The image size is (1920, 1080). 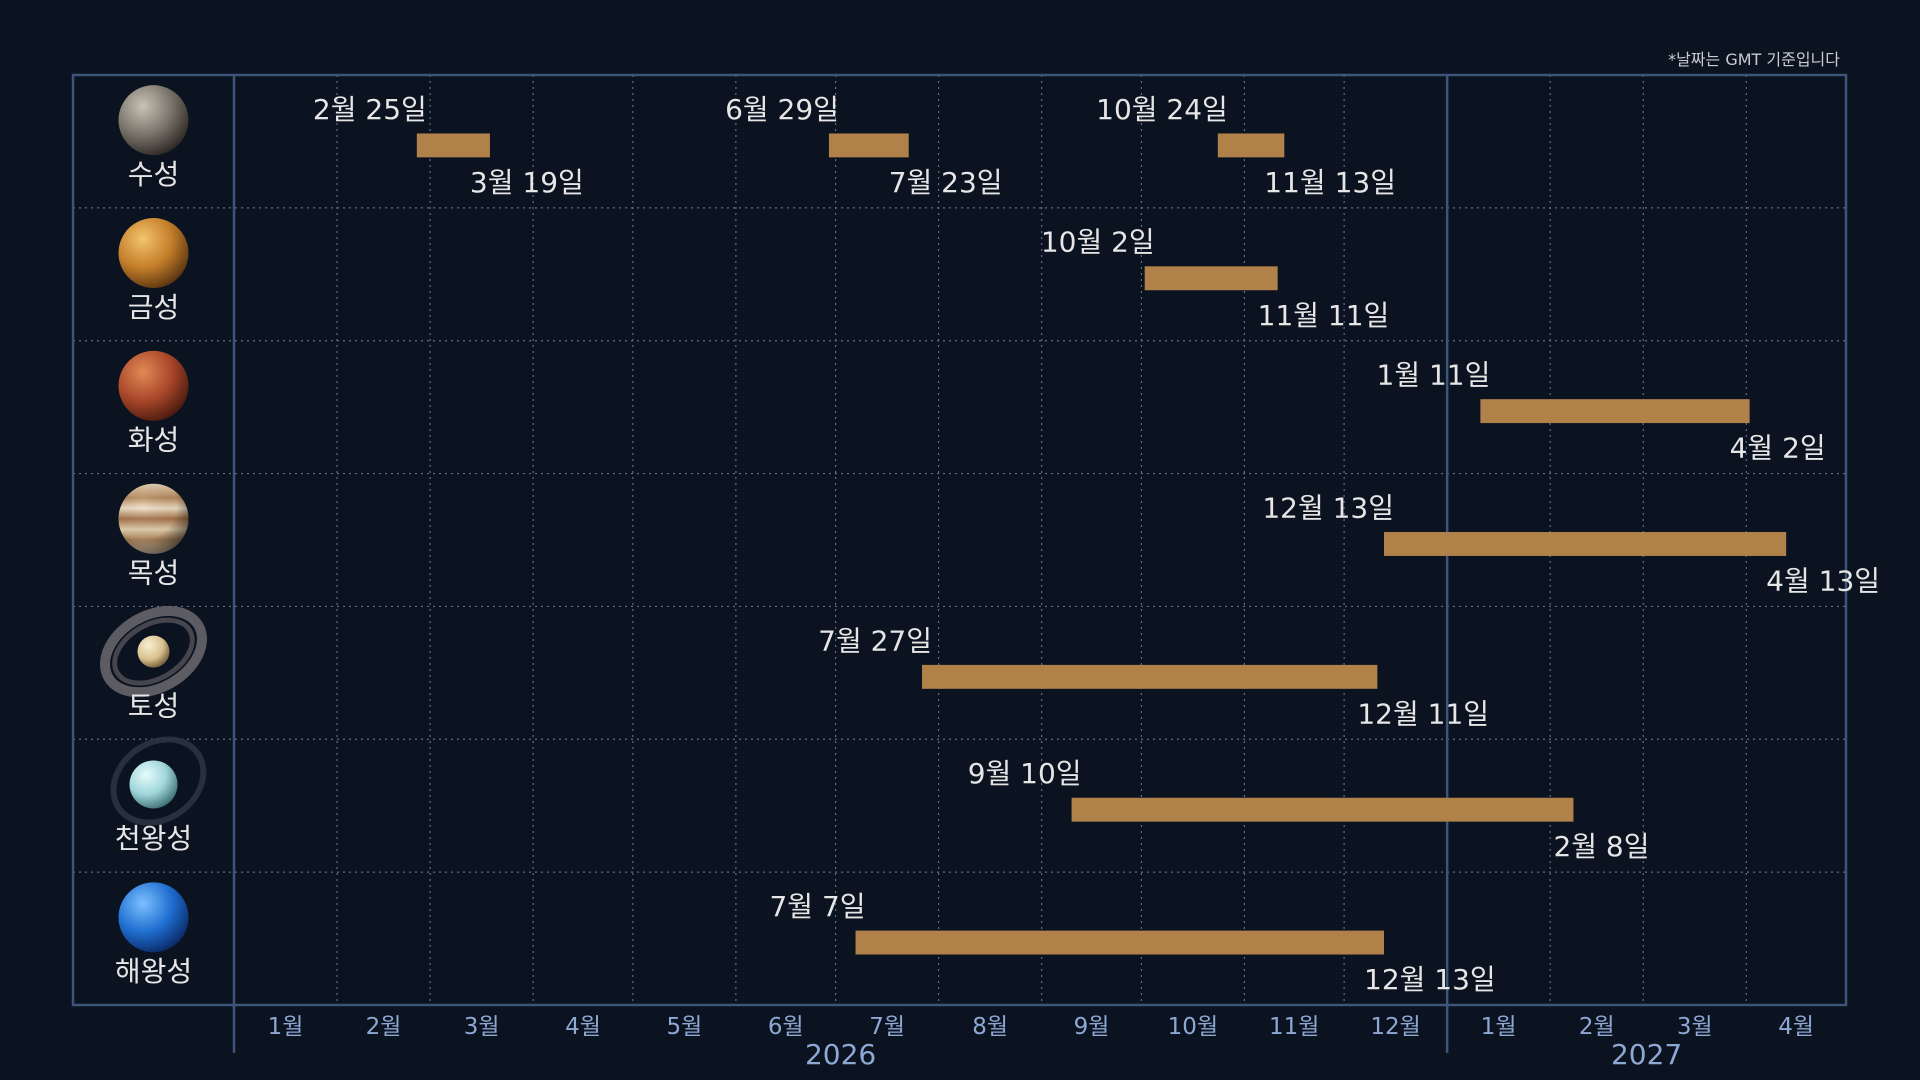 I want to click on jupiter-icon, so click(x=153, y=518).